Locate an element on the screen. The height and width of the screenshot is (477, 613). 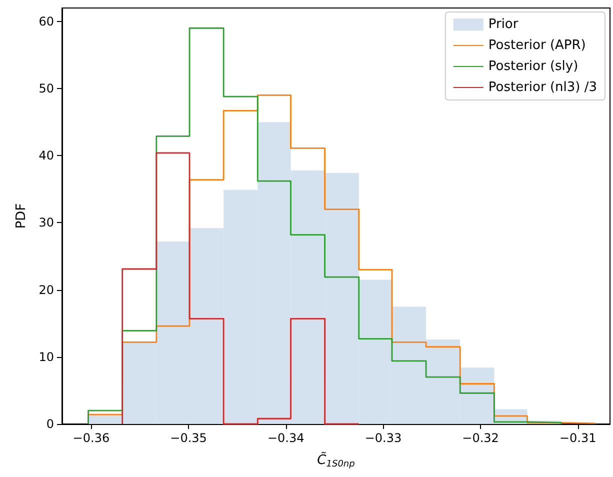
legend-label: Posterior (nl3) /3 is located at coordinates (543, 87).